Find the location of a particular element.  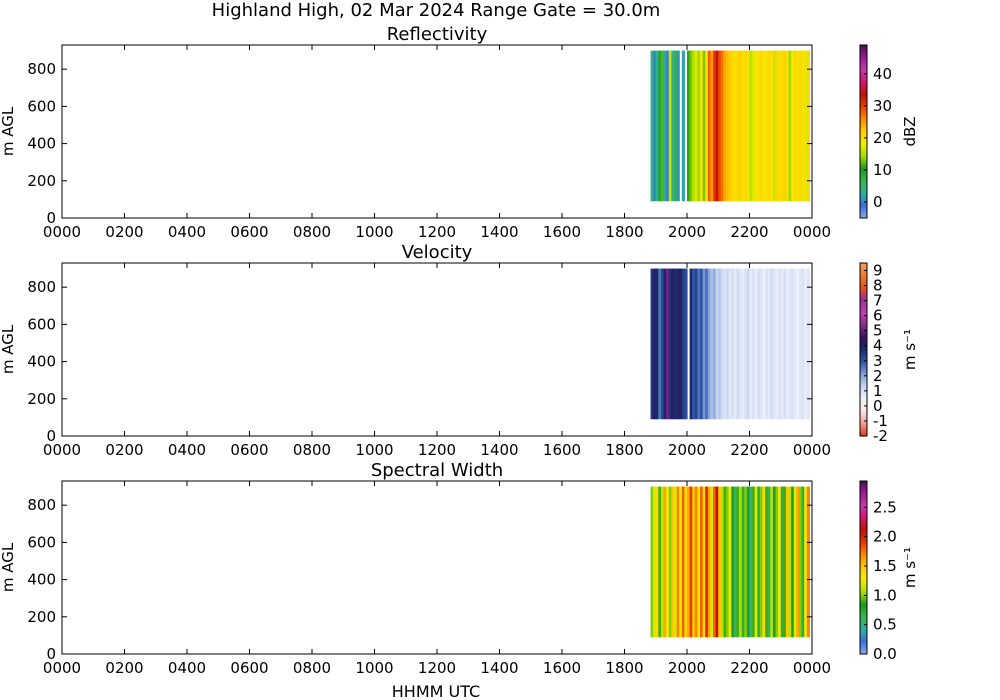

colorbar-tick-label: 2 is located at coordinates (878, 376).